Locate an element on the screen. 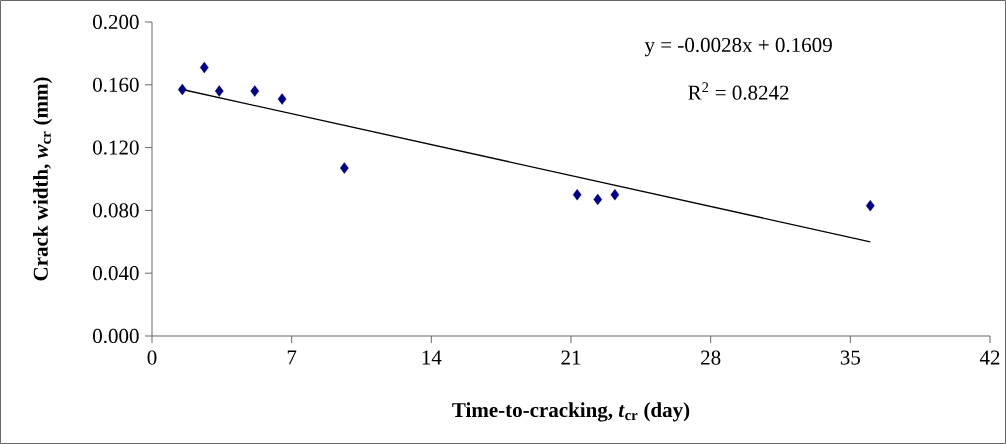 The width and height of the screenshot is (1006, 444). x-tick-label: 42 is located at coordinates (989, 357).